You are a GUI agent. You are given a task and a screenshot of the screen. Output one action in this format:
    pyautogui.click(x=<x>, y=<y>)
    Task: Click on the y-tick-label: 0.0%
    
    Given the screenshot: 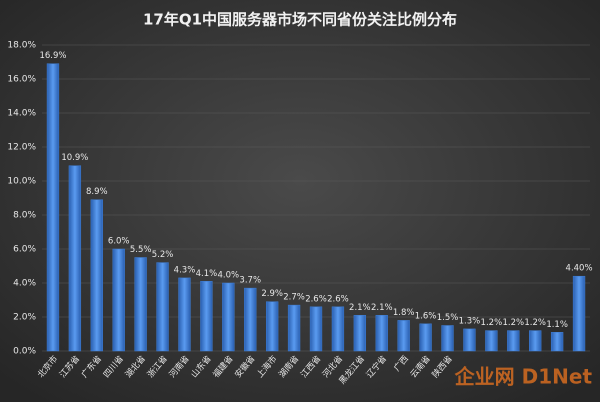 What is the action you would take?
    pyautogui.click(x=24, y=352)
    